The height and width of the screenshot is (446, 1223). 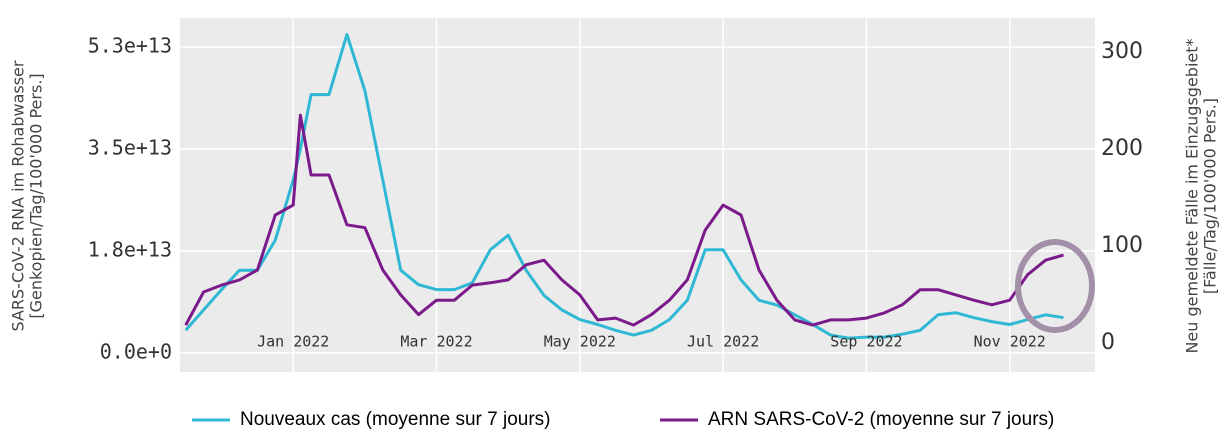 What do you see at coordinates (1122, 245) in the screenshot?
I see `y2-tick-label: 100` at bounding box center [1122, 245].